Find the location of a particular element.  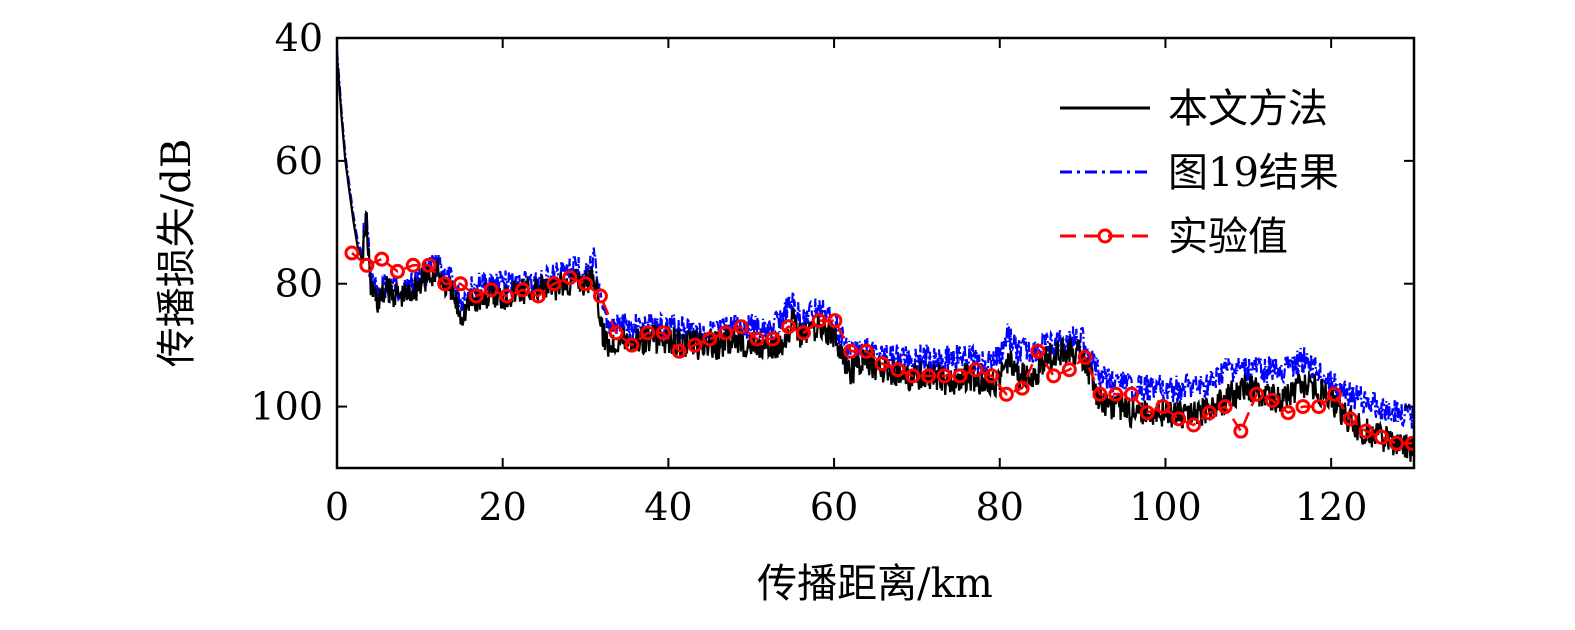

x-tick-label: 40 is located at coordinates (668, 507).